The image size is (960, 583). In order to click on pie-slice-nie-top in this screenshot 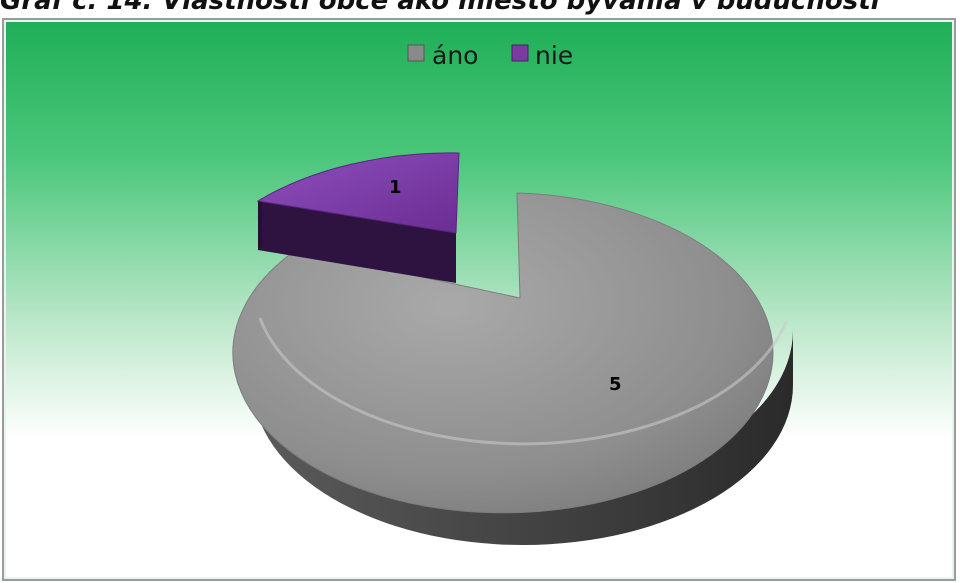, I will do `click(358, 193)`.